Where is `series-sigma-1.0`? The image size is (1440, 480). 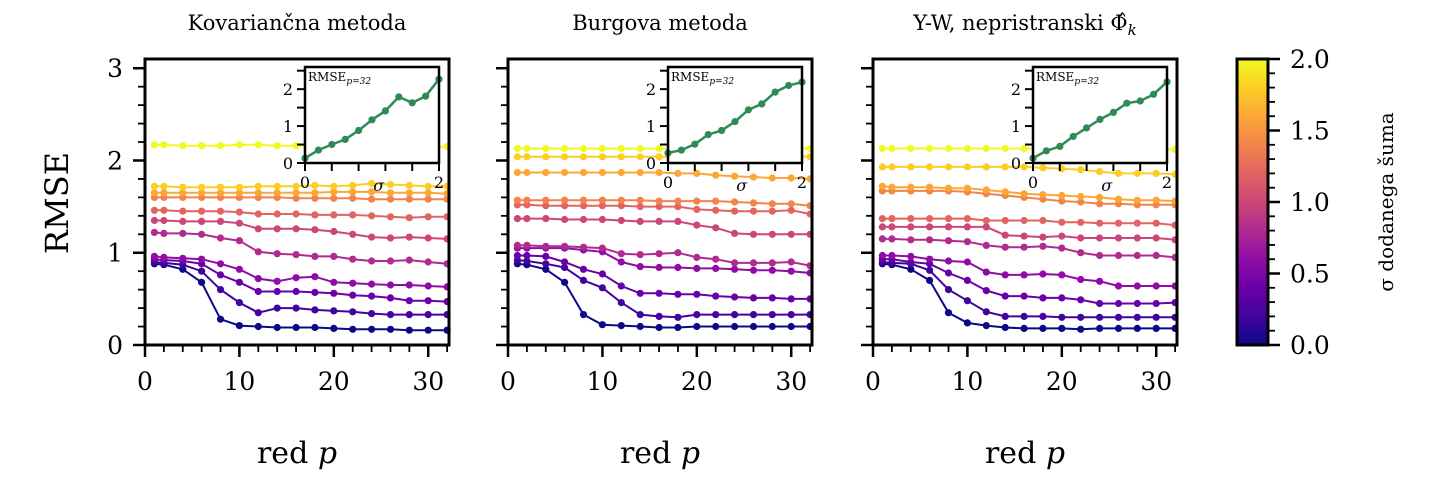 series-sigma-1.0 is located at coordinates (663, 226).